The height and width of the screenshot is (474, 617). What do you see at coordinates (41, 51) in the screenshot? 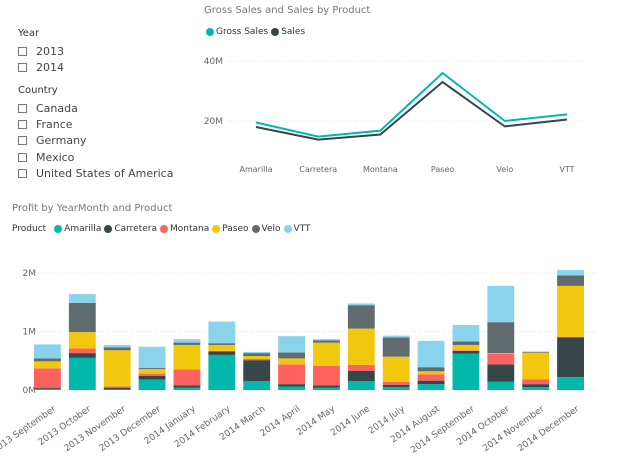
I see `year-option-2013: 2013` at bounding box center [41, 51].